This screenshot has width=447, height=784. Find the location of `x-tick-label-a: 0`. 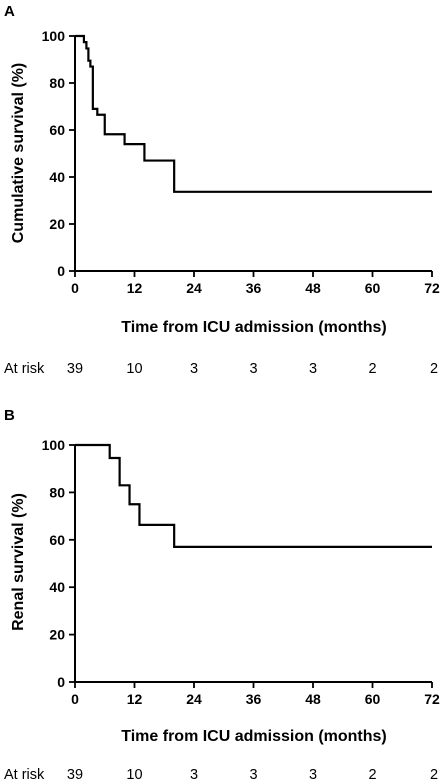

x-tick-label-a: 0 is located at coordinates (75, 288).